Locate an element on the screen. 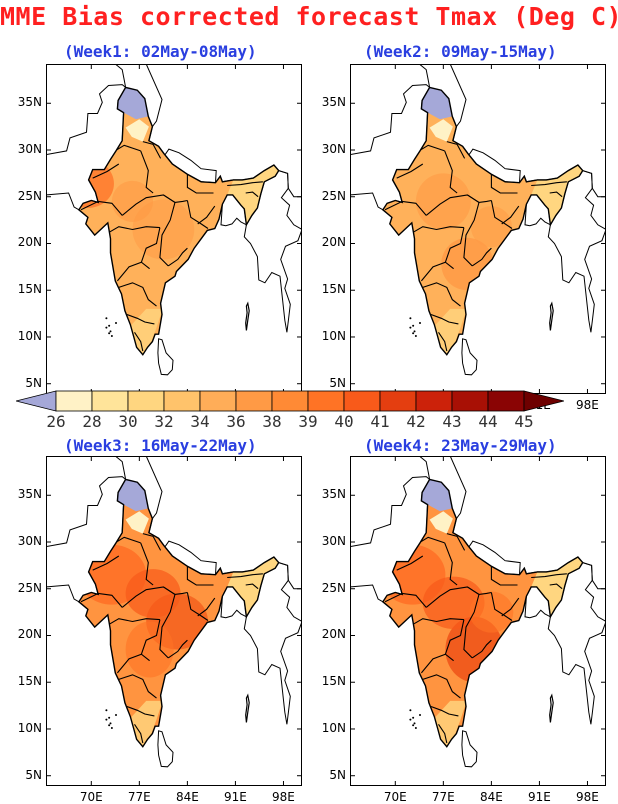 The image size is (618, 804). week3-title: (Week3: 16May-22May) is located at coordinates (160, 445).